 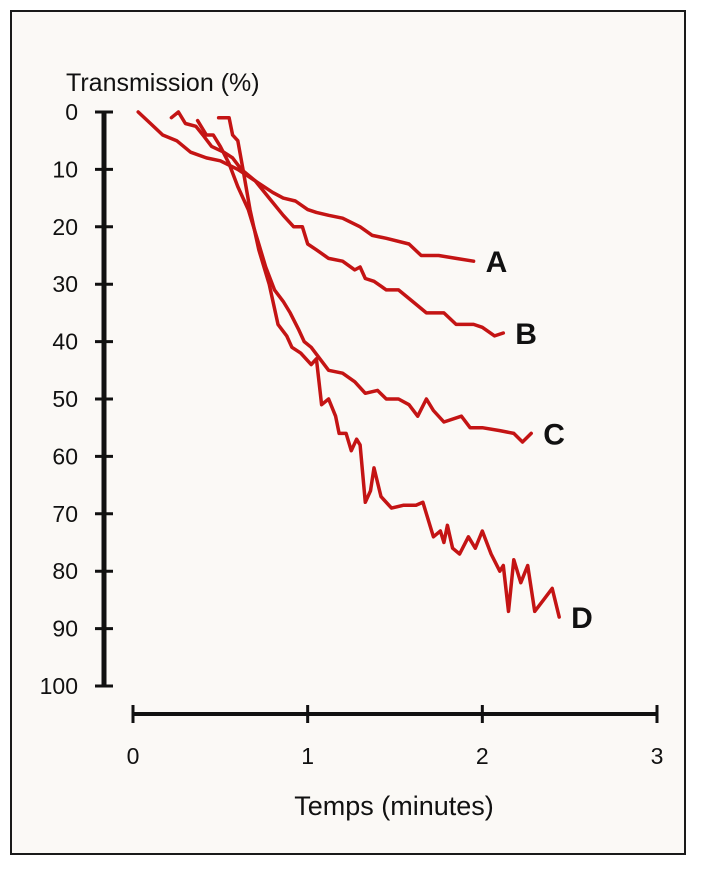 I want to click on x-tick-label: 3, so click(x=657, y=756).